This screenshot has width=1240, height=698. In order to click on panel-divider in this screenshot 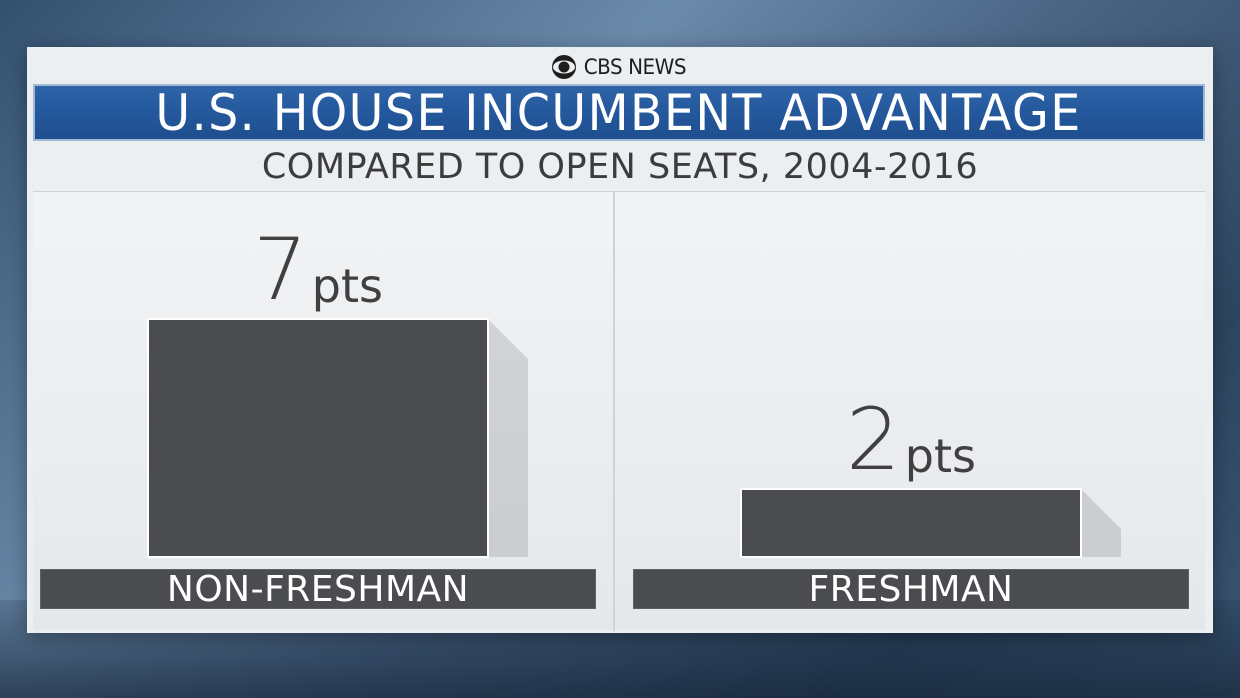, I will do `click(614, 411)`.